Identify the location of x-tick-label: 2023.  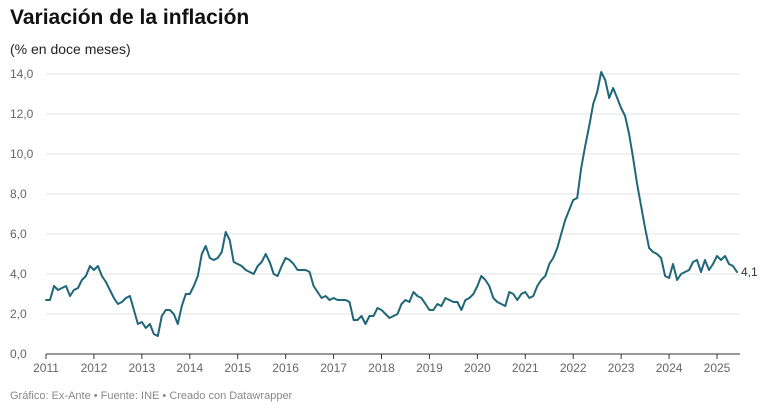
(621, 368).